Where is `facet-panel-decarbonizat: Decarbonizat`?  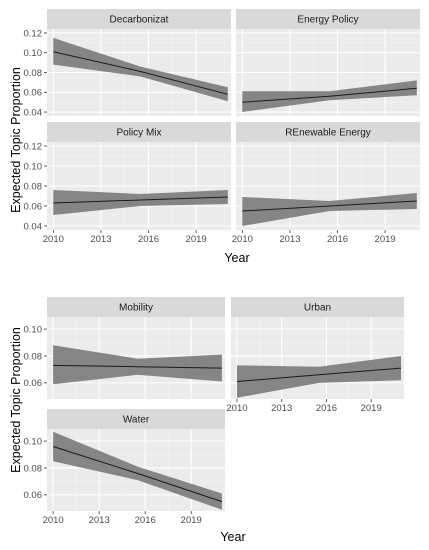 facet-panel-decarbonizat: Decarbonizat is located at coordinates (139, 62).